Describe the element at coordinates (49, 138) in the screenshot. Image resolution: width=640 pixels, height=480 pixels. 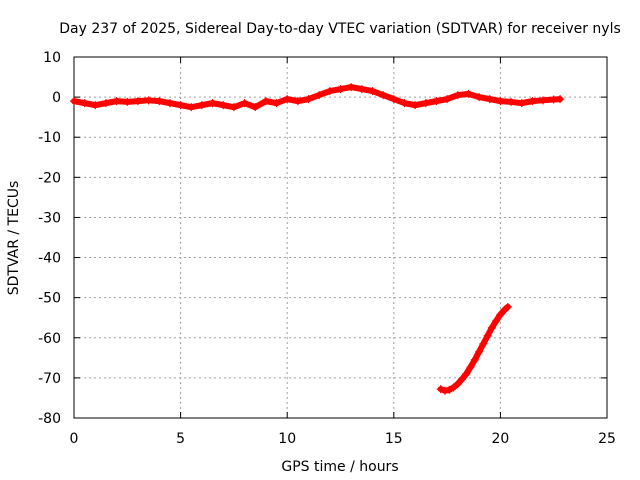
I see `y-tick-label: -10` at that location.